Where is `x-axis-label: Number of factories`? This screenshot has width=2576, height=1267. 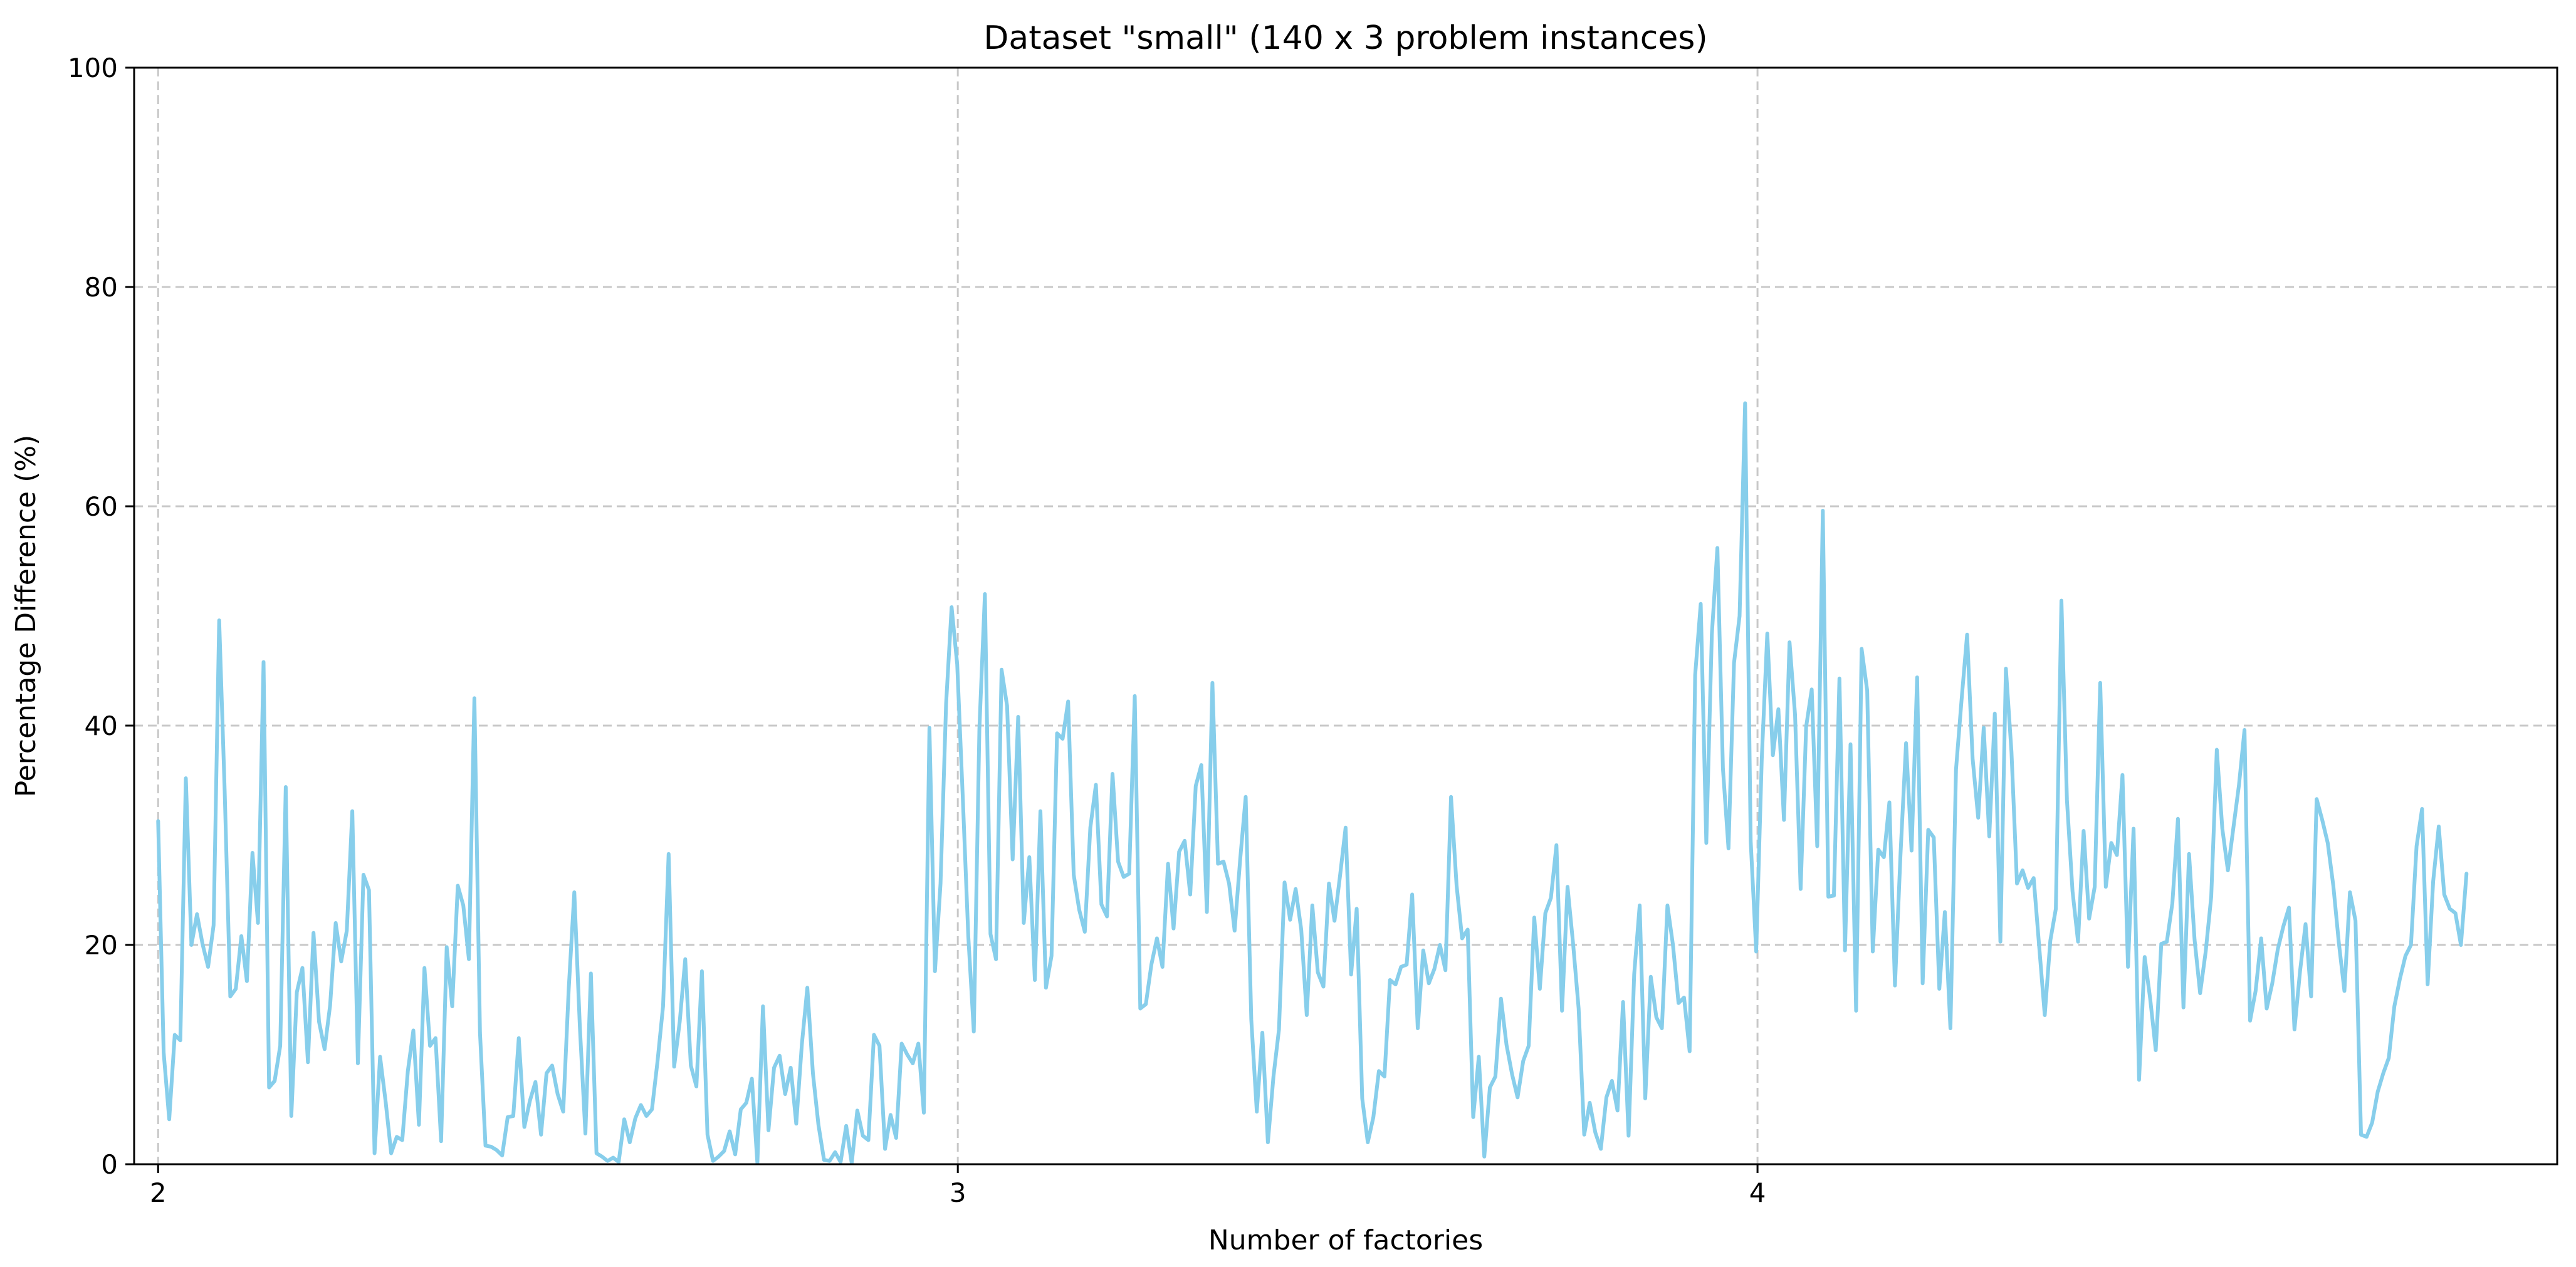 x-axis-label: Number of factories is located at coordinates (1345, 1240).